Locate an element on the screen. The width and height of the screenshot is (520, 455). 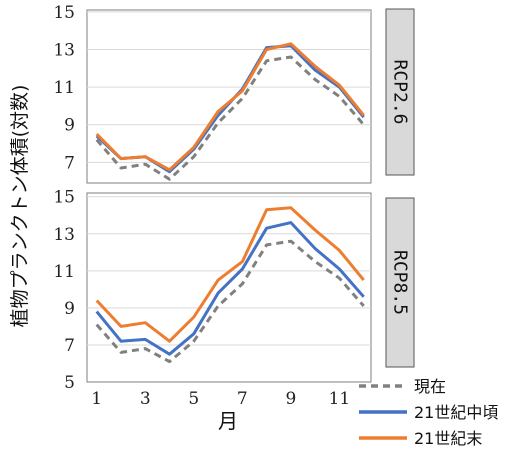
x-axis-label: 月 is located at coordinates (228, 421).